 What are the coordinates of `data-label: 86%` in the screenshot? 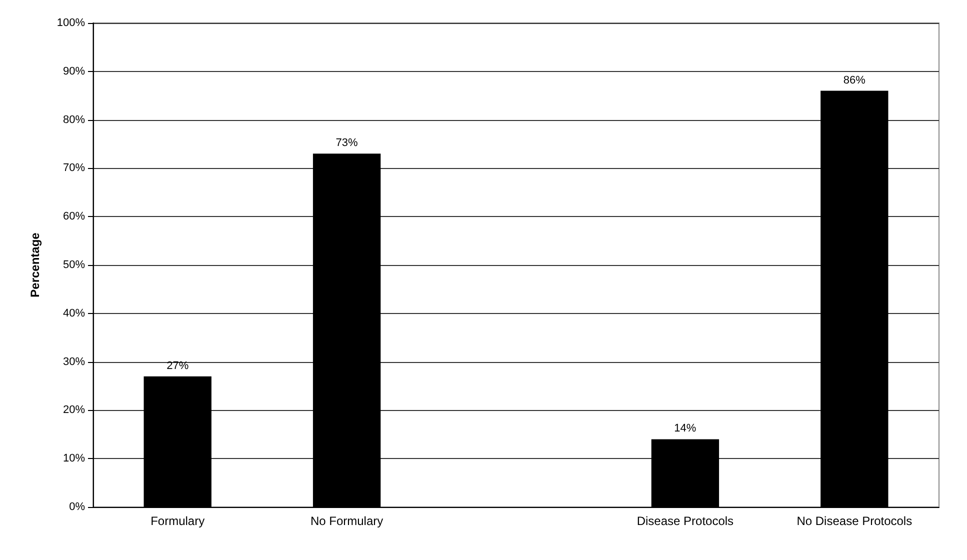 It's located at (854, 80).